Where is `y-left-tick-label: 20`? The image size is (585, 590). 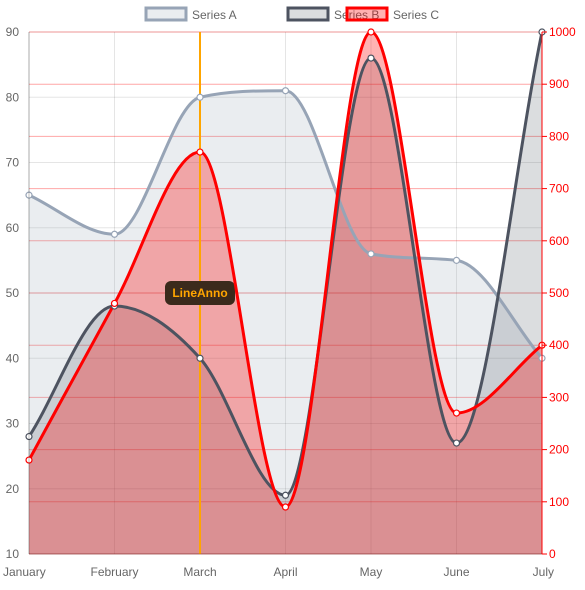
y-left-tick-label: 20 is located at coordinates (13, 489).